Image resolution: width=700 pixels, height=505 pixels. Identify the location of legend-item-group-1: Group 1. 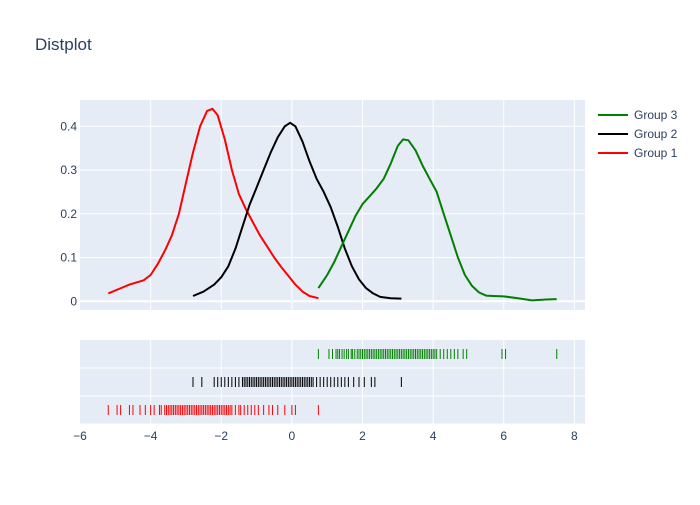
(638, 153).